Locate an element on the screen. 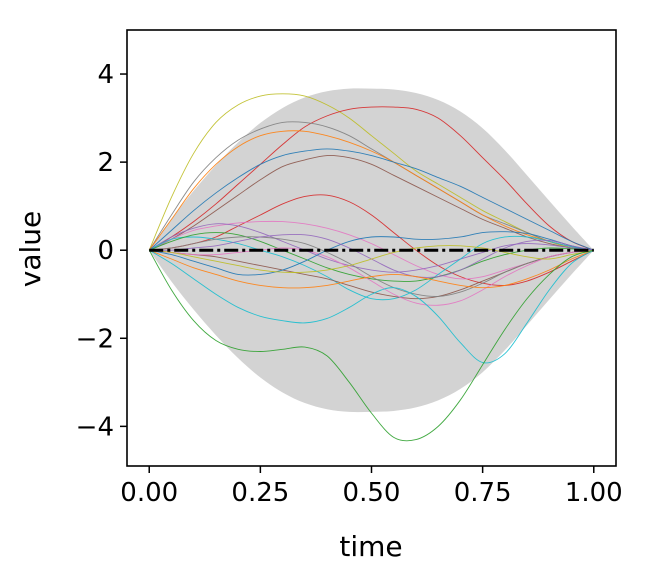  y-tick-label: 0 is located at coordinates (105, 251).